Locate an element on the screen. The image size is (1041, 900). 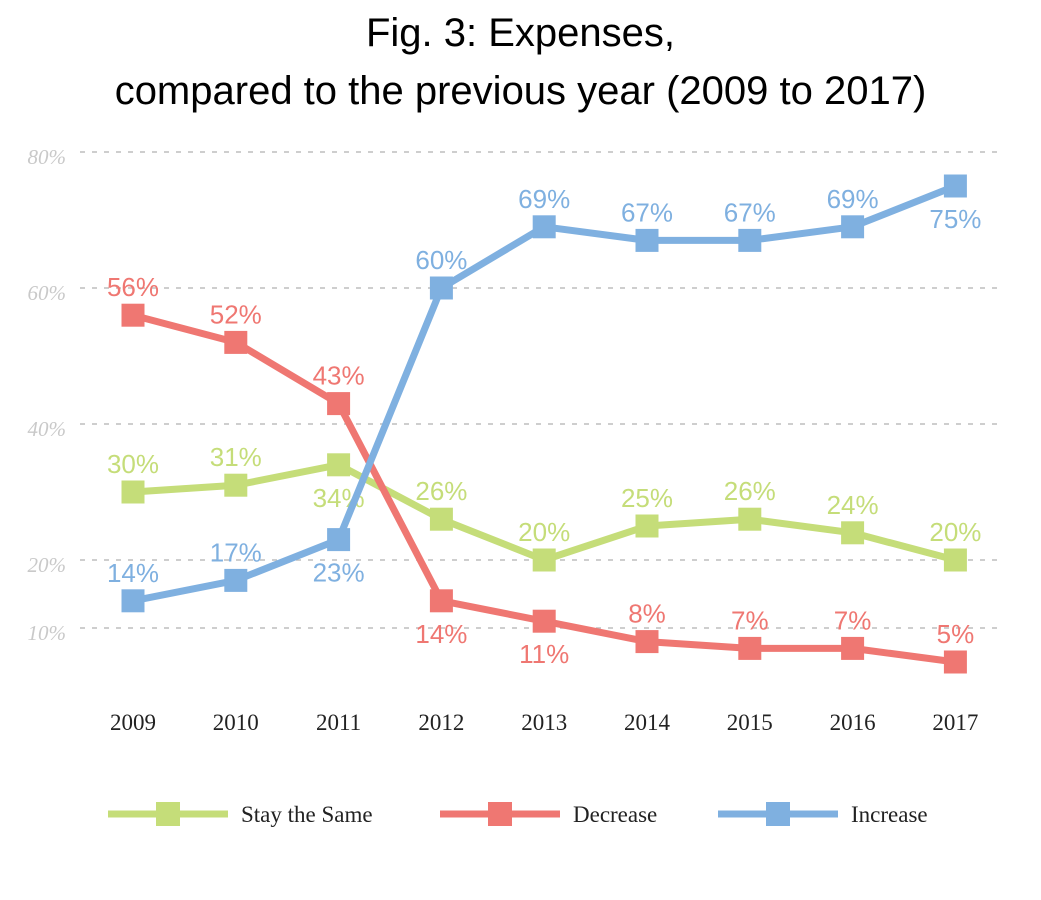
x-tick-label: 2009 is located at coordinates (133, 722).